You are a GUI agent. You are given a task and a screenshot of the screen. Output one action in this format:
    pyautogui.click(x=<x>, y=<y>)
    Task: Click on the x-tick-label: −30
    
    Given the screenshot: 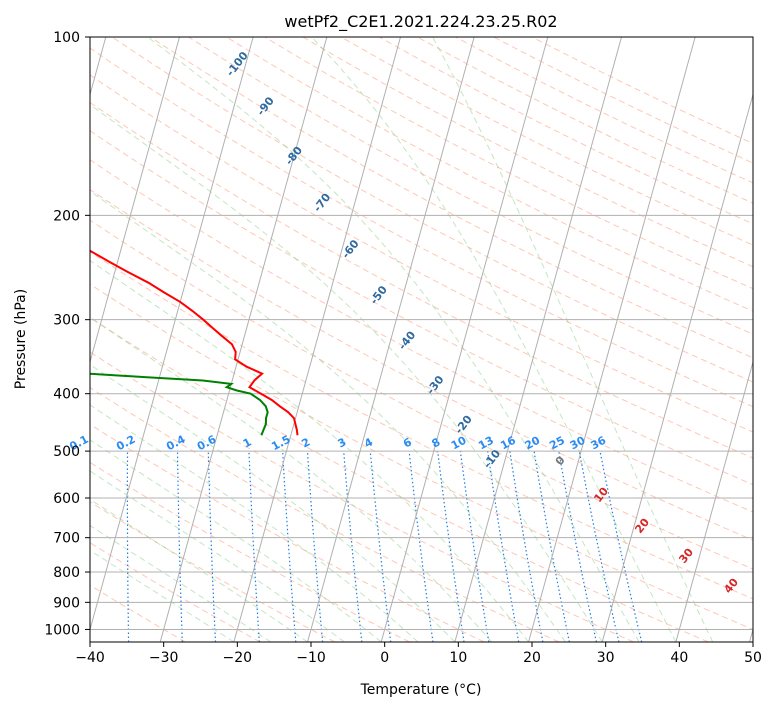 What is the action you would take?
    pyautogui.click(x=164, y=658)
    